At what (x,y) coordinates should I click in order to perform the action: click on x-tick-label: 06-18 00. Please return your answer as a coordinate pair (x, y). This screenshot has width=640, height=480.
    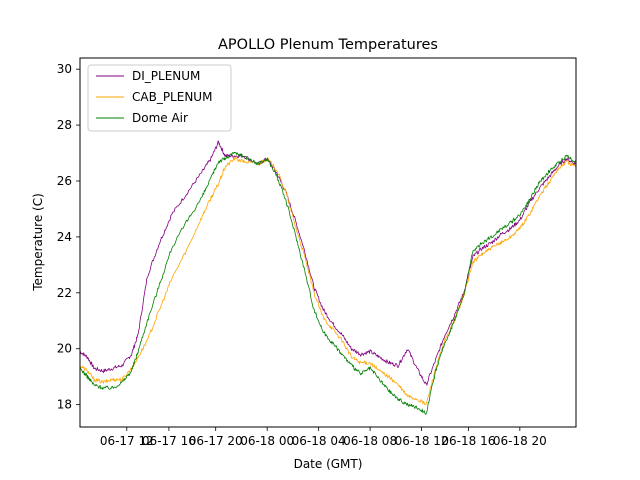
    Looking at the image, I should click on (267, 441).